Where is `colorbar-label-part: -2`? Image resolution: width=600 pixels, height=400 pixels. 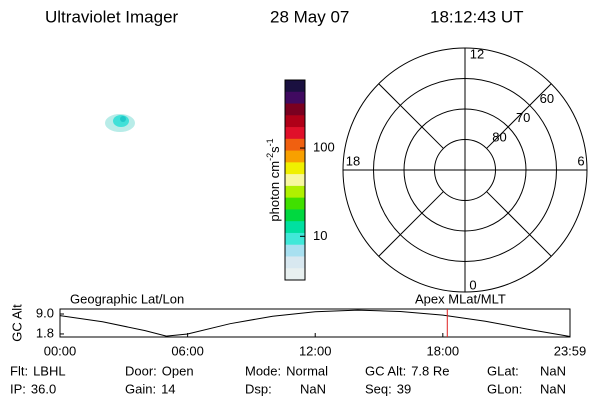
colorbar-label-part: -2 is located at coordinates (270, 157).